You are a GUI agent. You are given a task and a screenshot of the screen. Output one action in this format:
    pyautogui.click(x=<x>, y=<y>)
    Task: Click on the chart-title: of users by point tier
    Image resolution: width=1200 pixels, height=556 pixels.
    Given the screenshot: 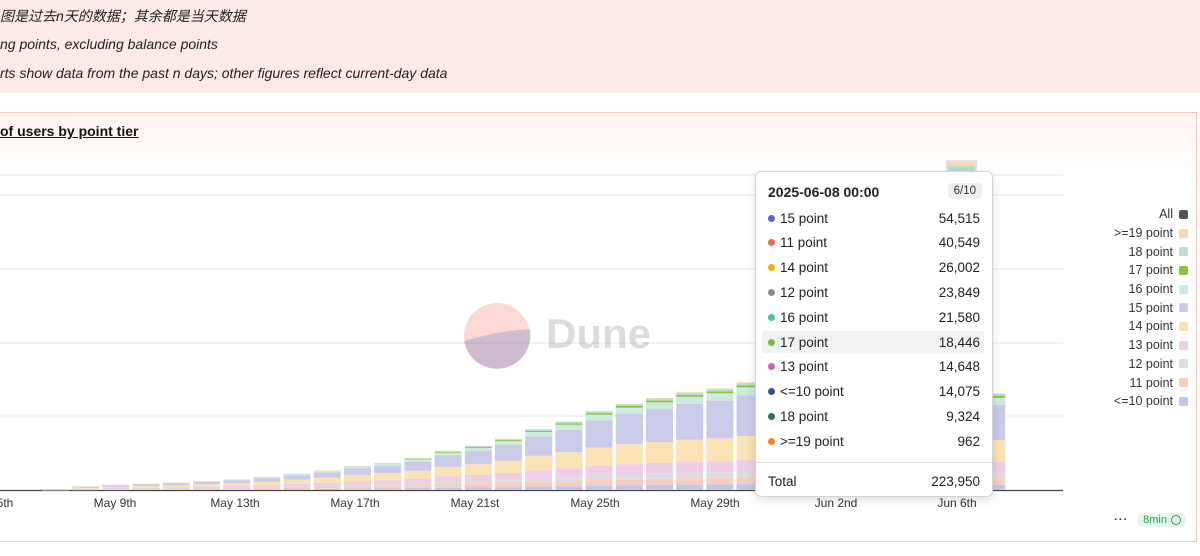 What is the action you would take?
    pyautogui.click(x=69, y=131)
    